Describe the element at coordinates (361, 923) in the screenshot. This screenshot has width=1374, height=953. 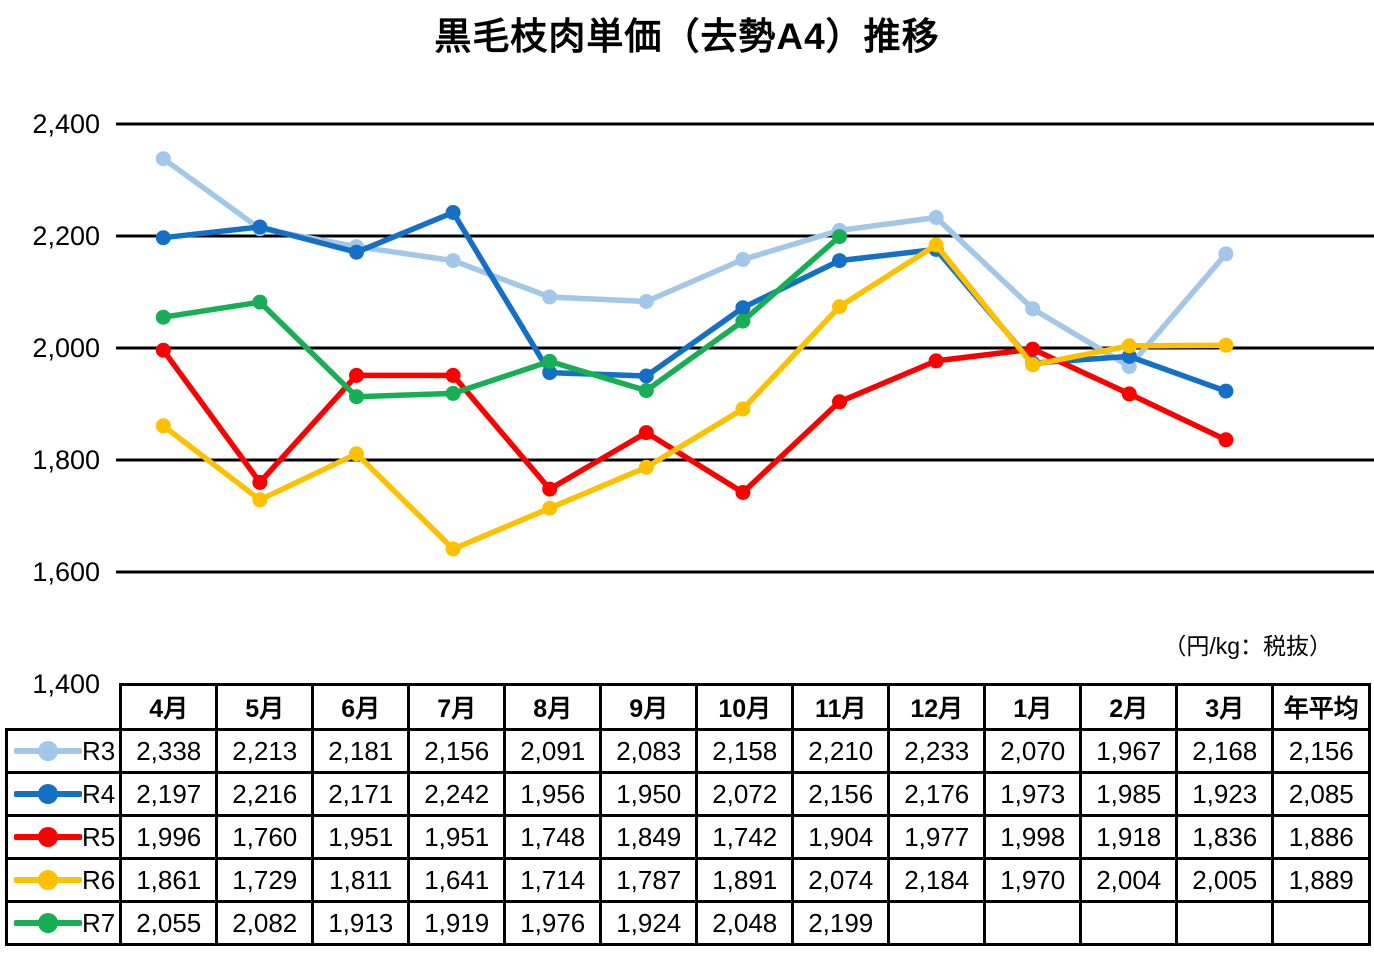
I see `value-cell: 1,913` at that location.